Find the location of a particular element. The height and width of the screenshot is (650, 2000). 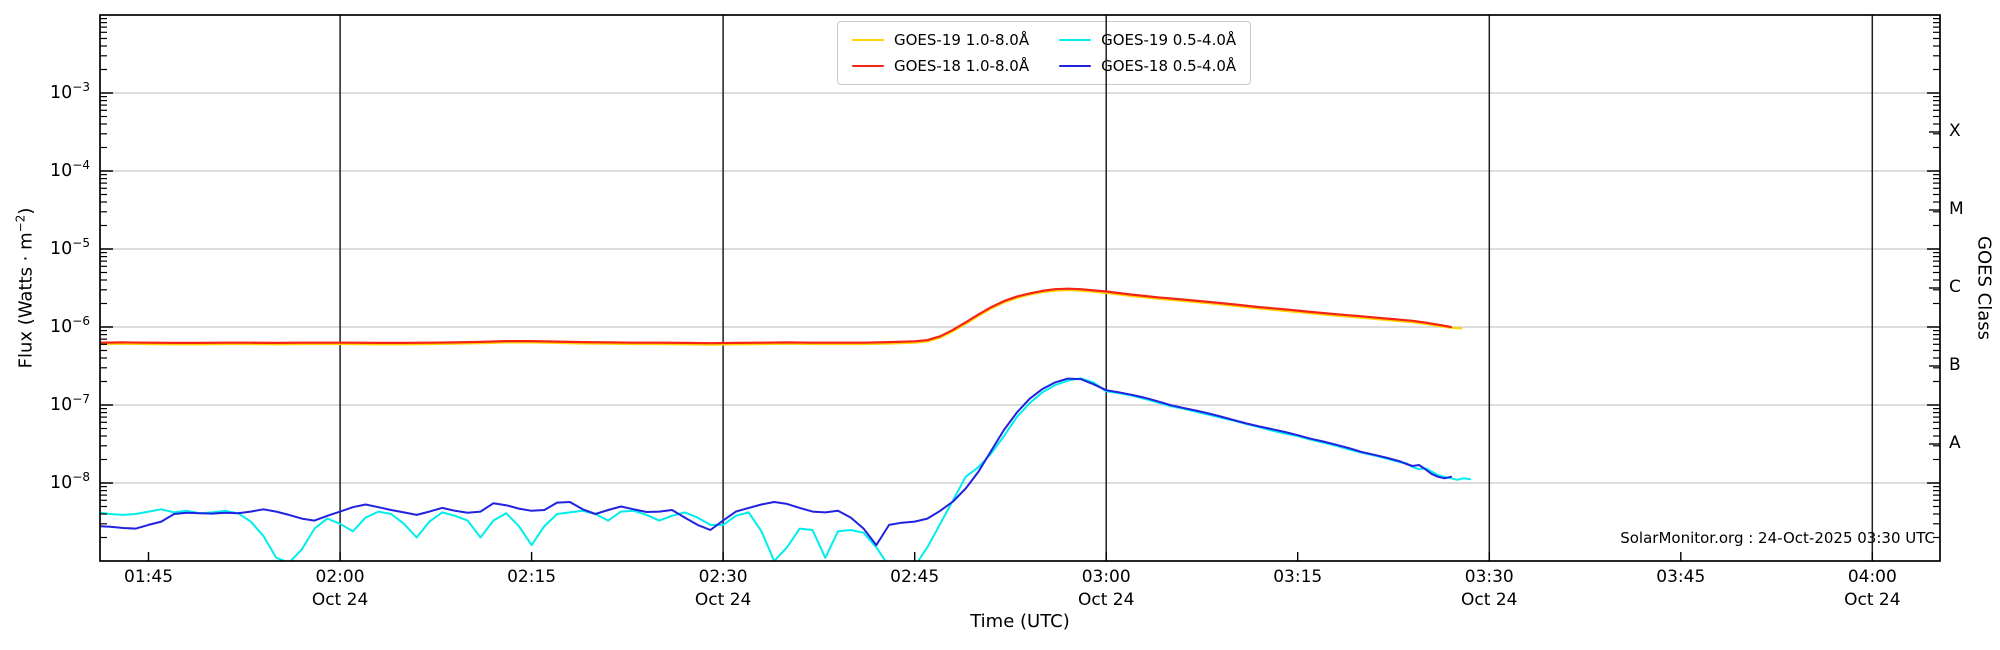

goes-class-label: A is located at coordinates (1955, 443).